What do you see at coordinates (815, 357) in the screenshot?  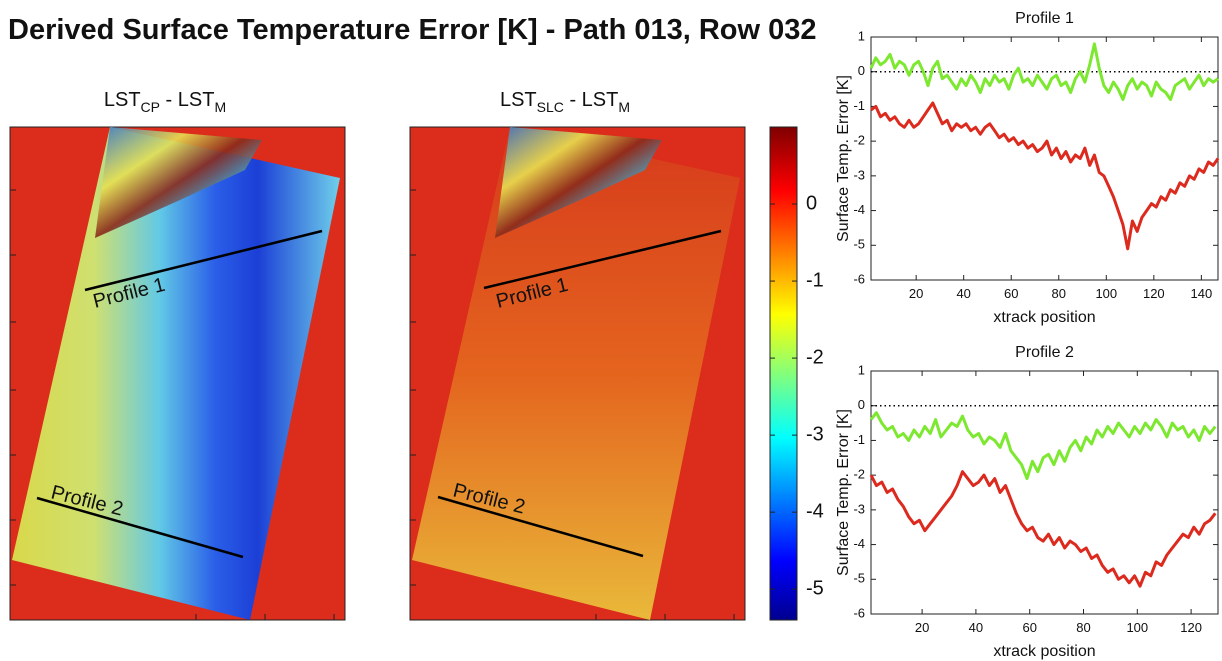 I see `colorbar-label: -2` at bounding box center [815, 357].